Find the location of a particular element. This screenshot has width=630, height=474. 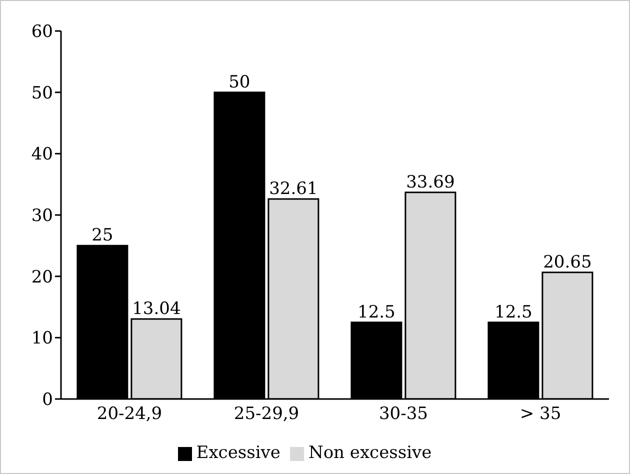

data-label: 50 is located at coordinates (239, 82).